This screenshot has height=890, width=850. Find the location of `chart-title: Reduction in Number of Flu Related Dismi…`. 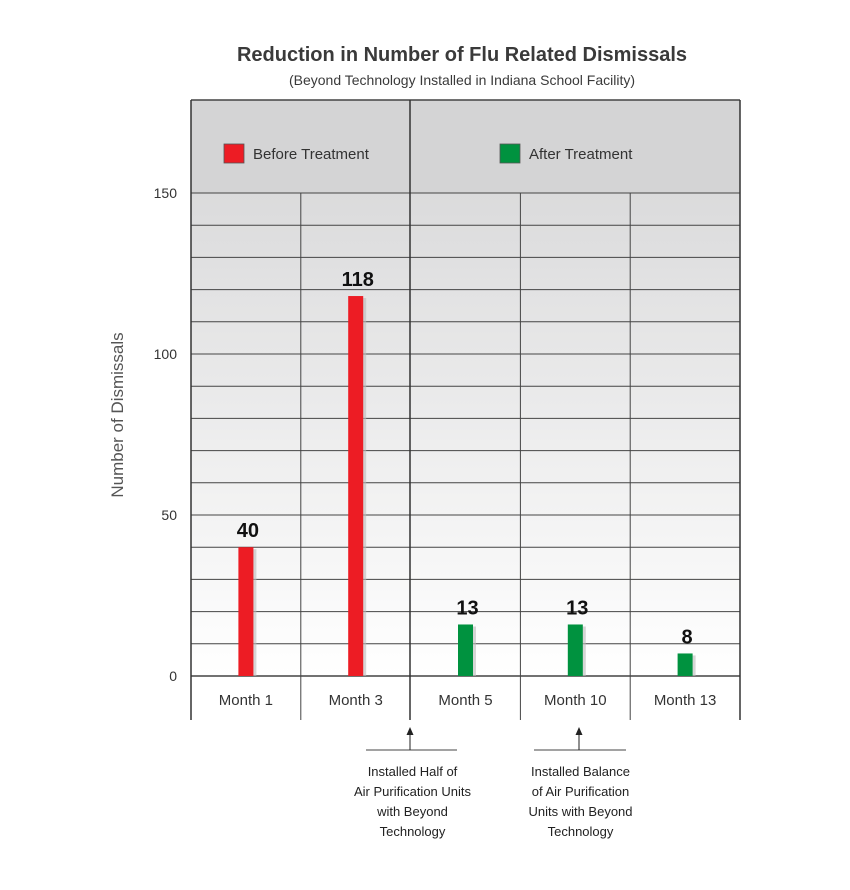

chart-title: Reduction in Number of Flu Related Dismi… is located at coordinates (462, 55).